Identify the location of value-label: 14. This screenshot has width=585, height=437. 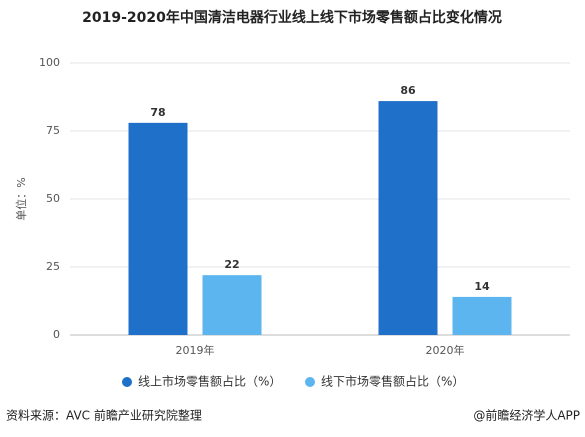
(482, 286).